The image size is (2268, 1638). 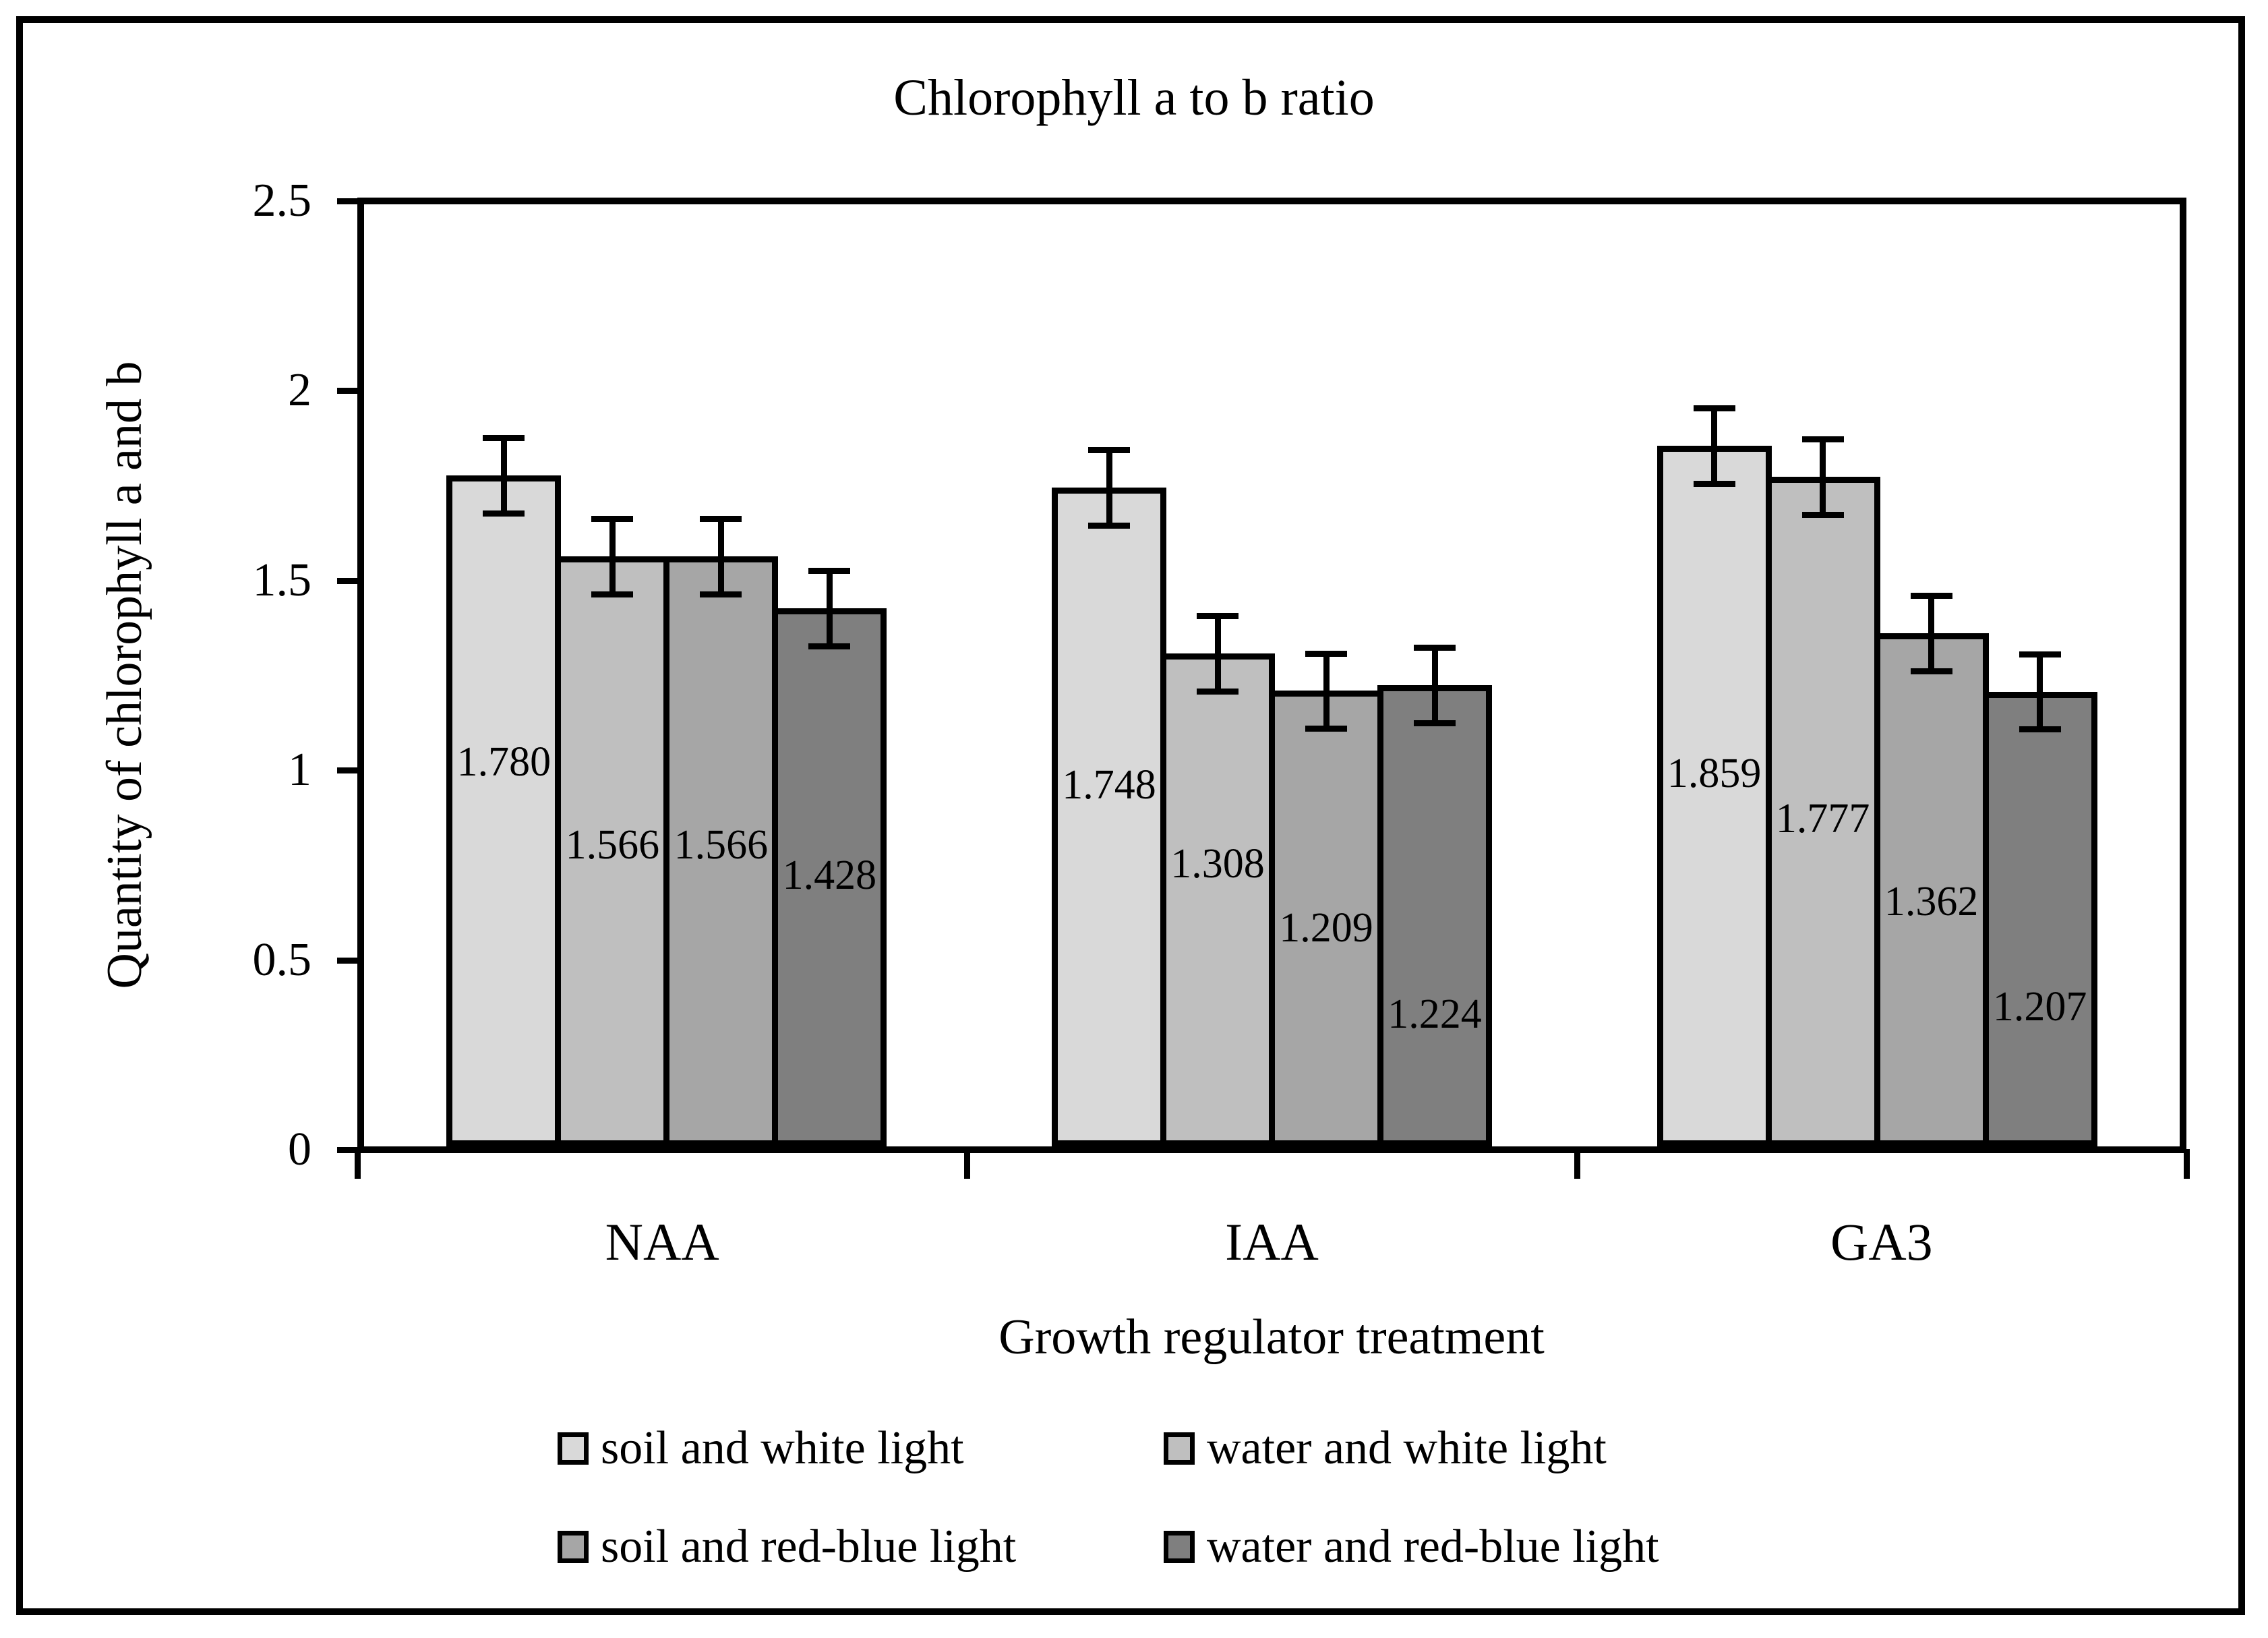 What do you see at coordinates (2039, 1007) in the screenshot?
I see `bar-data-label: 1.207` at bounding box center [2039, 1007].